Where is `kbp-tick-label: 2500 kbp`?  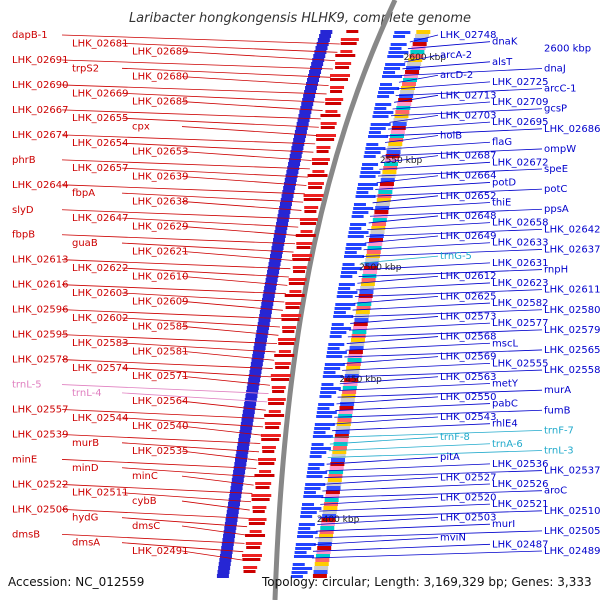 kbp-tick-label: 2500 kbp is located at coordinates (380, 268).